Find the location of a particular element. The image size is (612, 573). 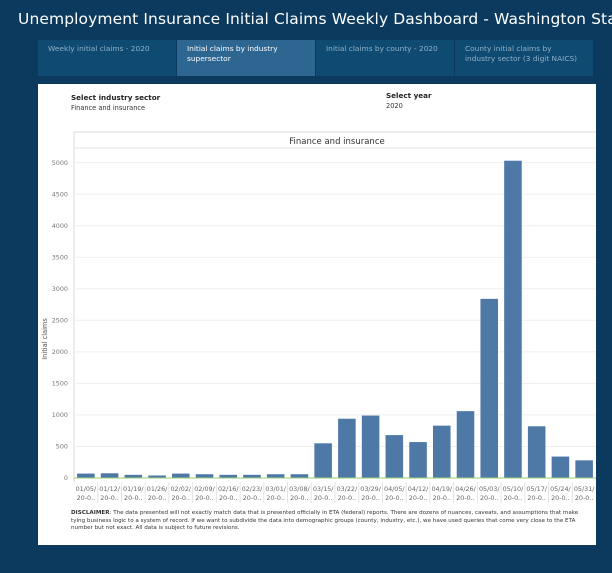

x-tick-label: 01/26/ is located at coordinates (157, 489).